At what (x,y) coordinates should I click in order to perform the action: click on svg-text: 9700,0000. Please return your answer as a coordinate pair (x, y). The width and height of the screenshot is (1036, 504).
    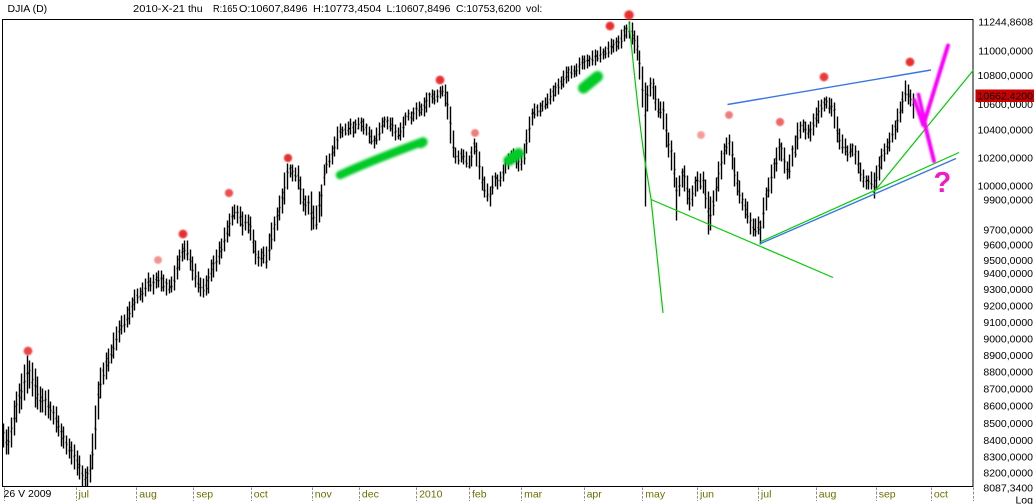
    Looking at the image, I should click on (1008, 231).